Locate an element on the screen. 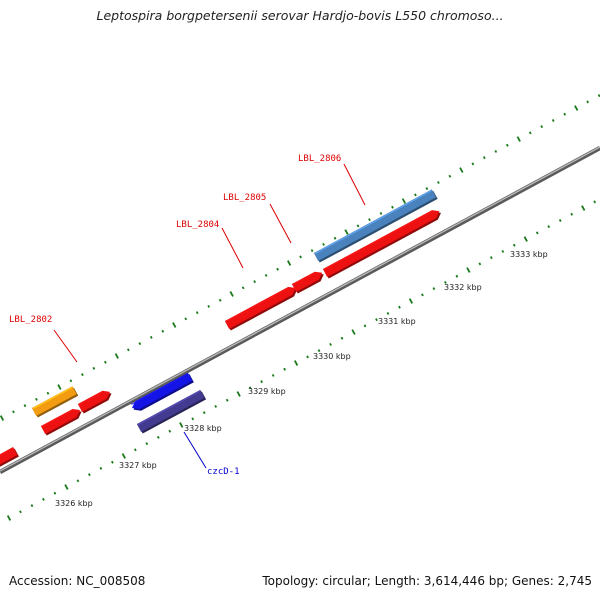  gene-label-czcD-1: czcD-1 is located at coordinates (223, 472).